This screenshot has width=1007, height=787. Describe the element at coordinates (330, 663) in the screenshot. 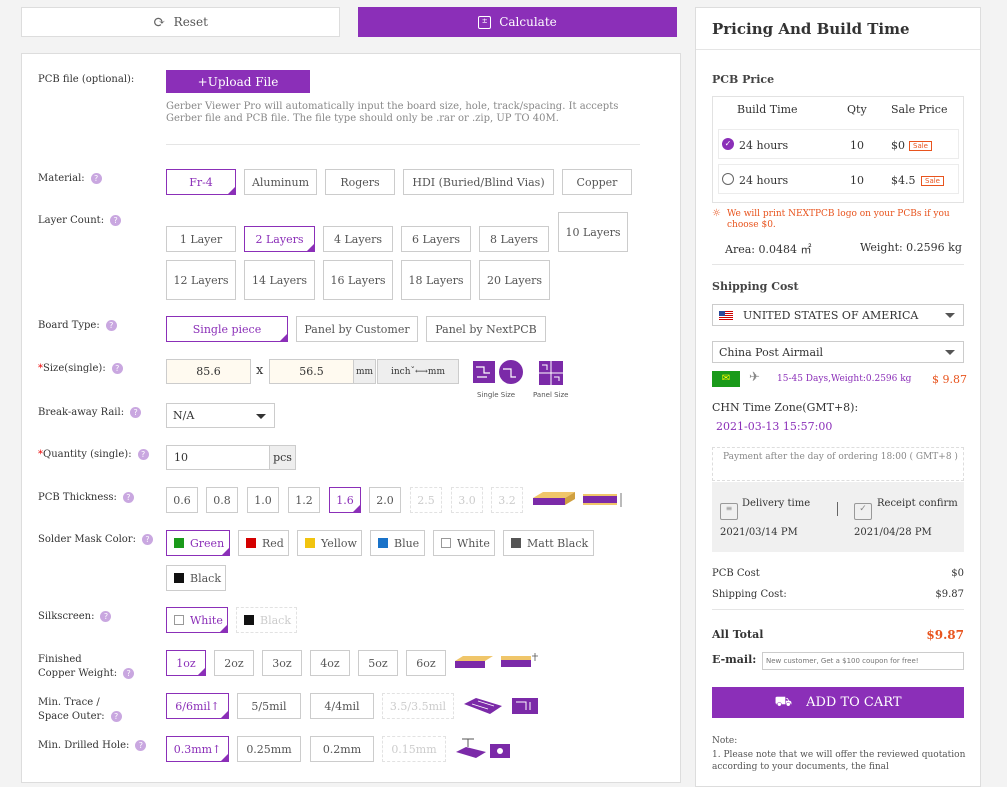

I see `copper-4oz: 4oz` at that location.